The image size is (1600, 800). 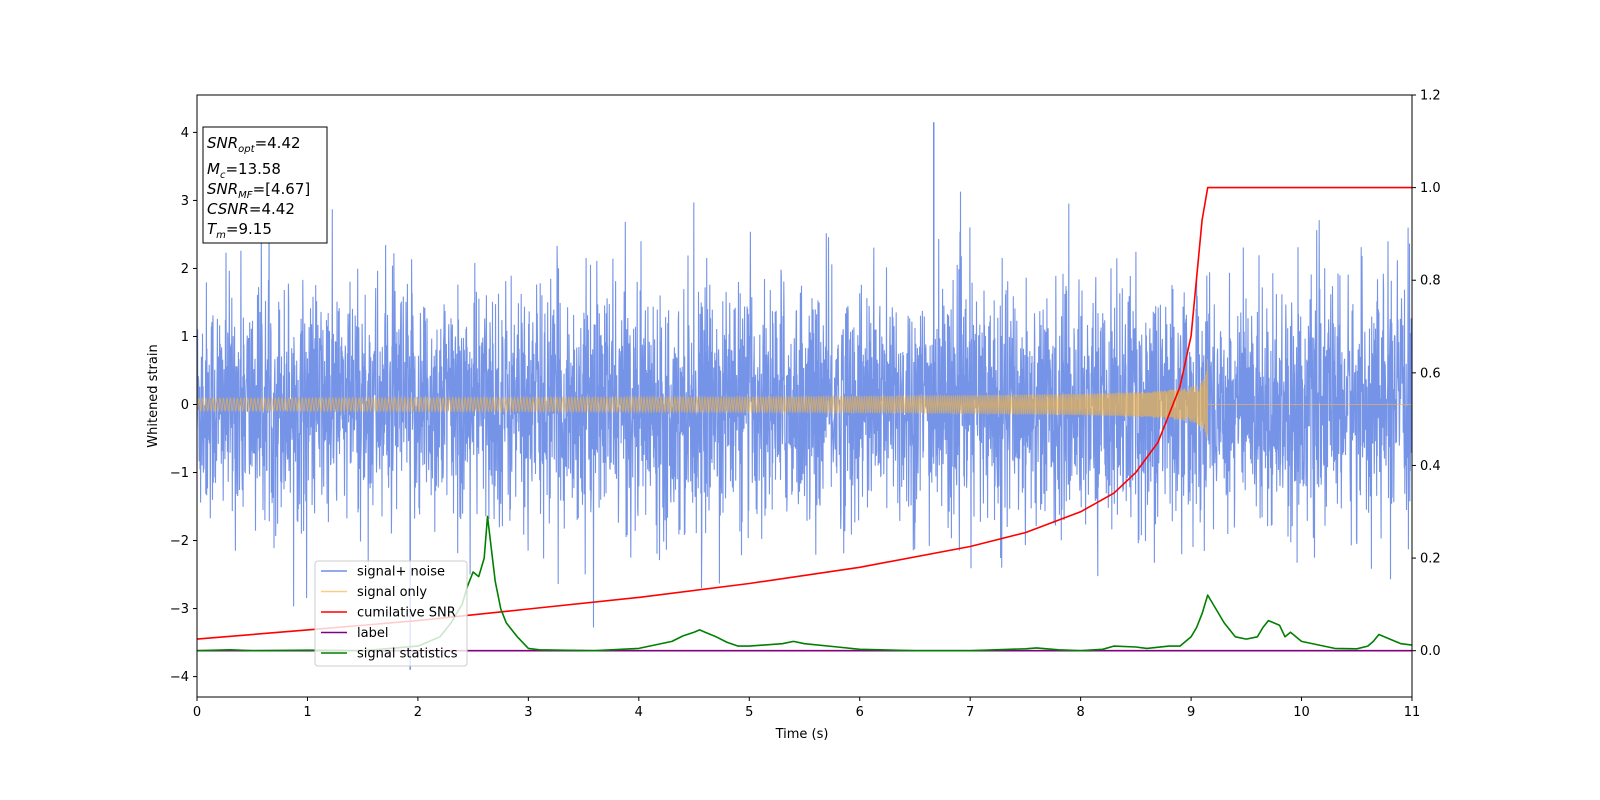 I want to click on legend-label: signal+ noise, so click(x=401, y=572).